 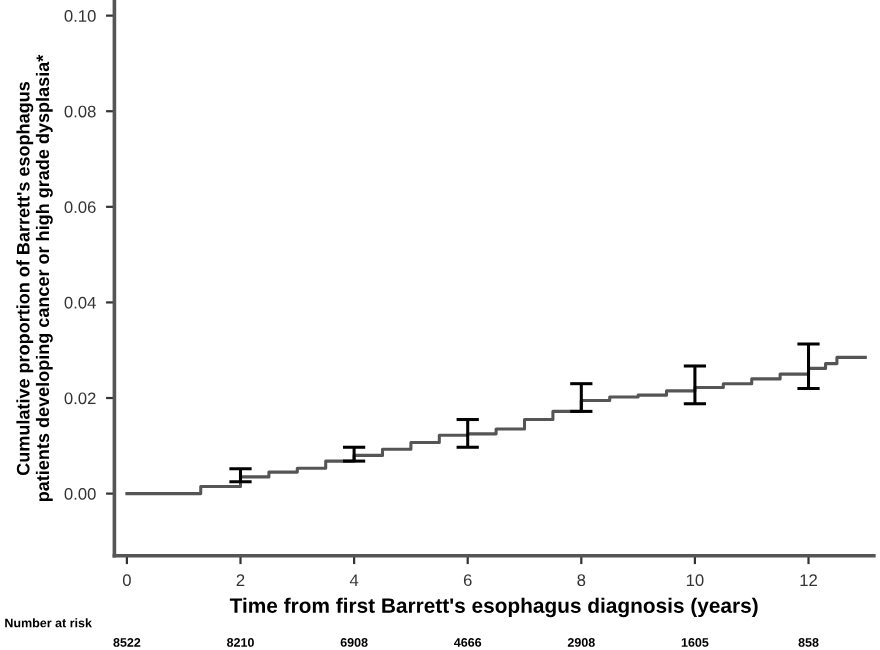 I want to click on x-axis-title: Time from first Barrett's esophagus diagnosis (years), so click(x=493, y=607).